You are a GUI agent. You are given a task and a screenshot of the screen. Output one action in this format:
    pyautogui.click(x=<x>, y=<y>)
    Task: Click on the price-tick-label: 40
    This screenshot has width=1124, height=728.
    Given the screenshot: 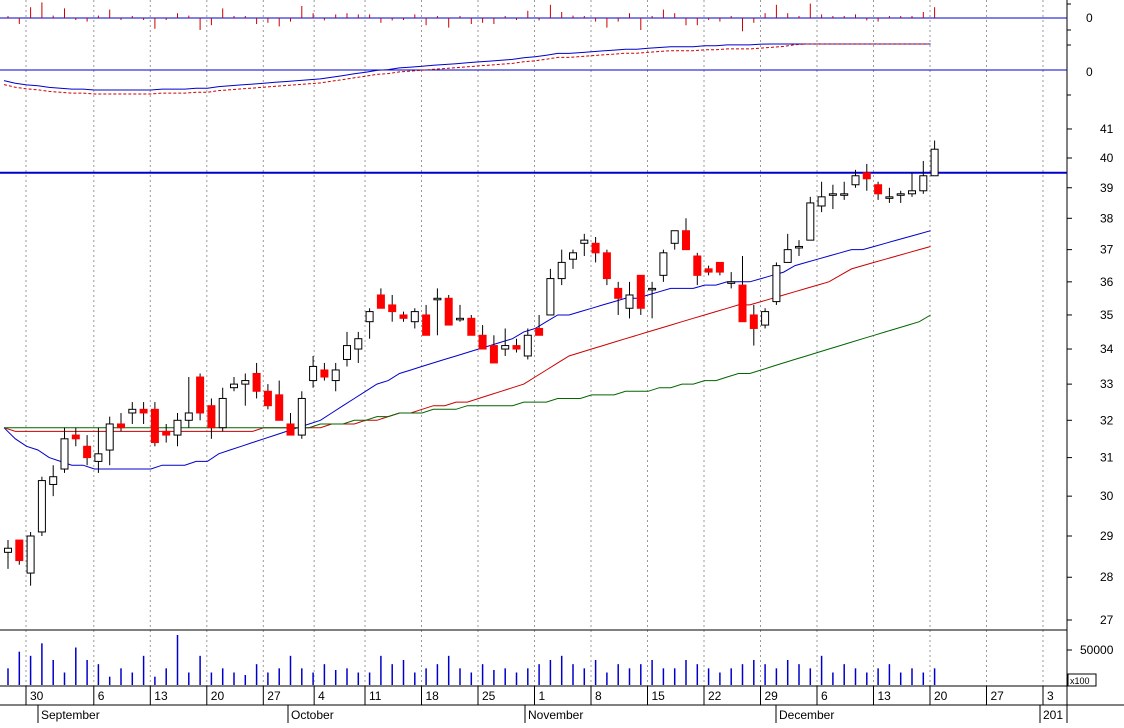 What is the action you would take?
    pyautogui.click(x=1107, y=158)
    